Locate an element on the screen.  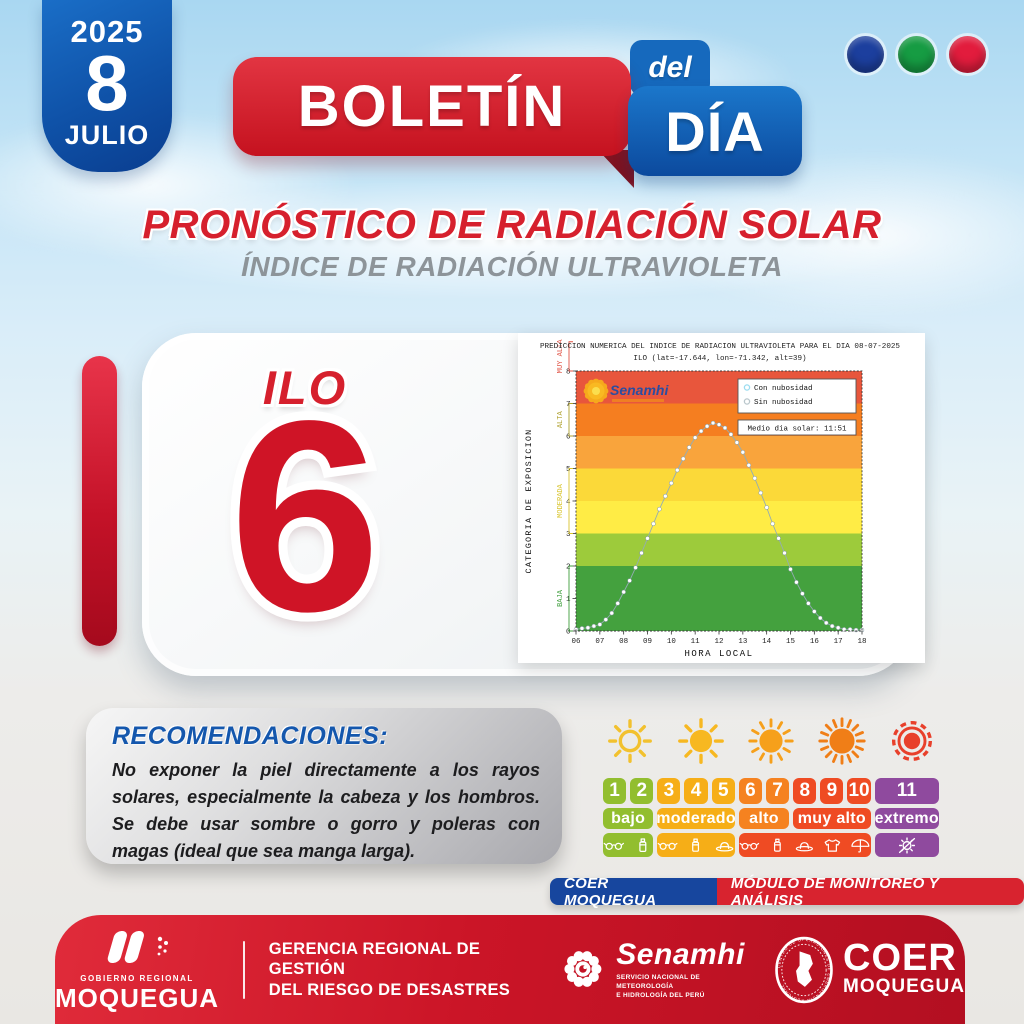
svg-text: 07 is located at coordinates (599, 642).